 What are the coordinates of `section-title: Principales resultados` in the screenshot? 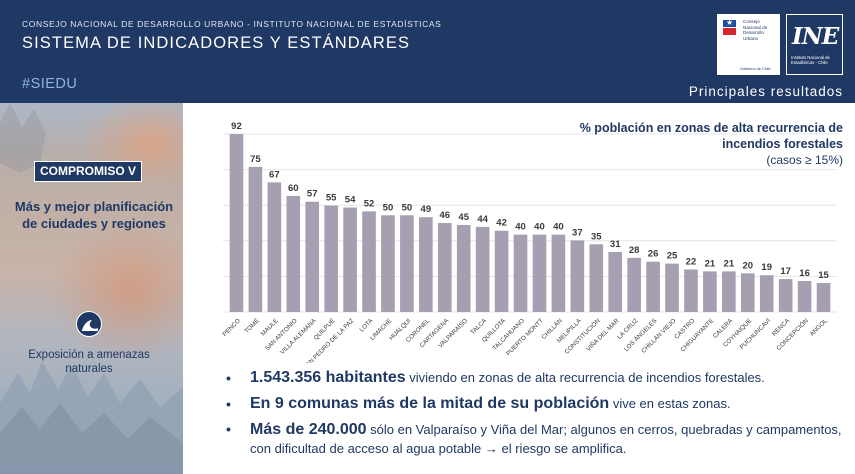 It's located at (765, 91).